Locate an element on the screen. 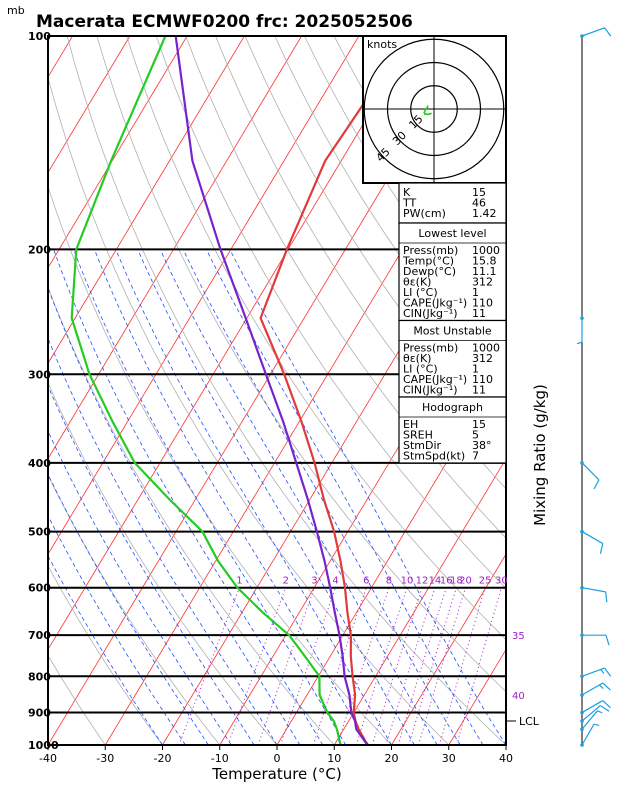  pressure-tick-label: 800 is located at coordinates (39, 676).